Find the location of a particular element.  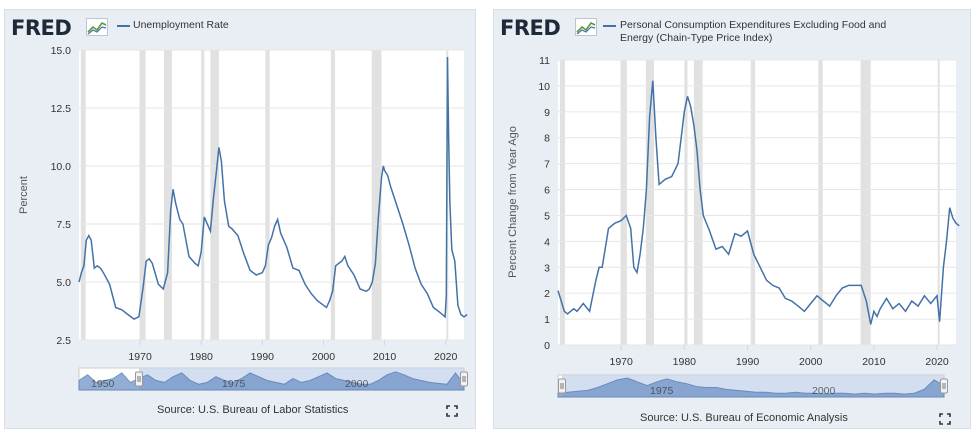

y-tick-label: 7.5 is located at coordinates (63, 225).